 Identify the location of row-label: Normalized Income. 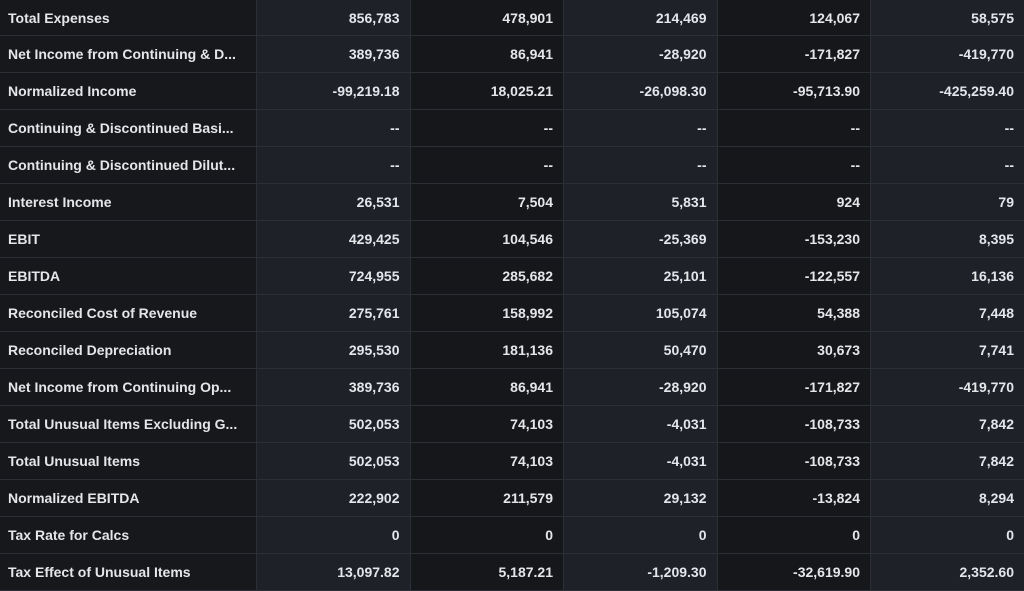
(128, 91).